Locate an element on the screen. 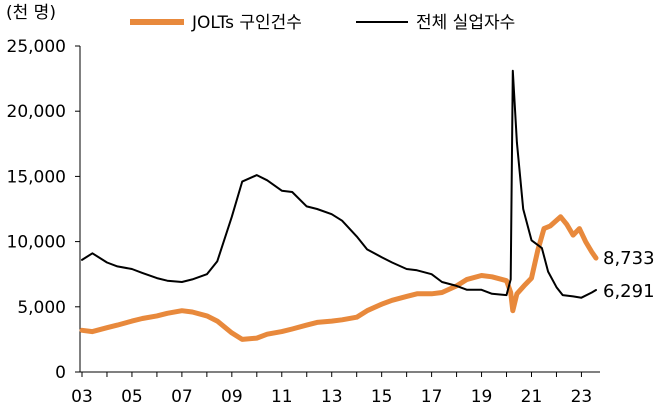 This screenshot has height=414, width=656. y-tick-label: 0 is located at coordinates (60, 373).